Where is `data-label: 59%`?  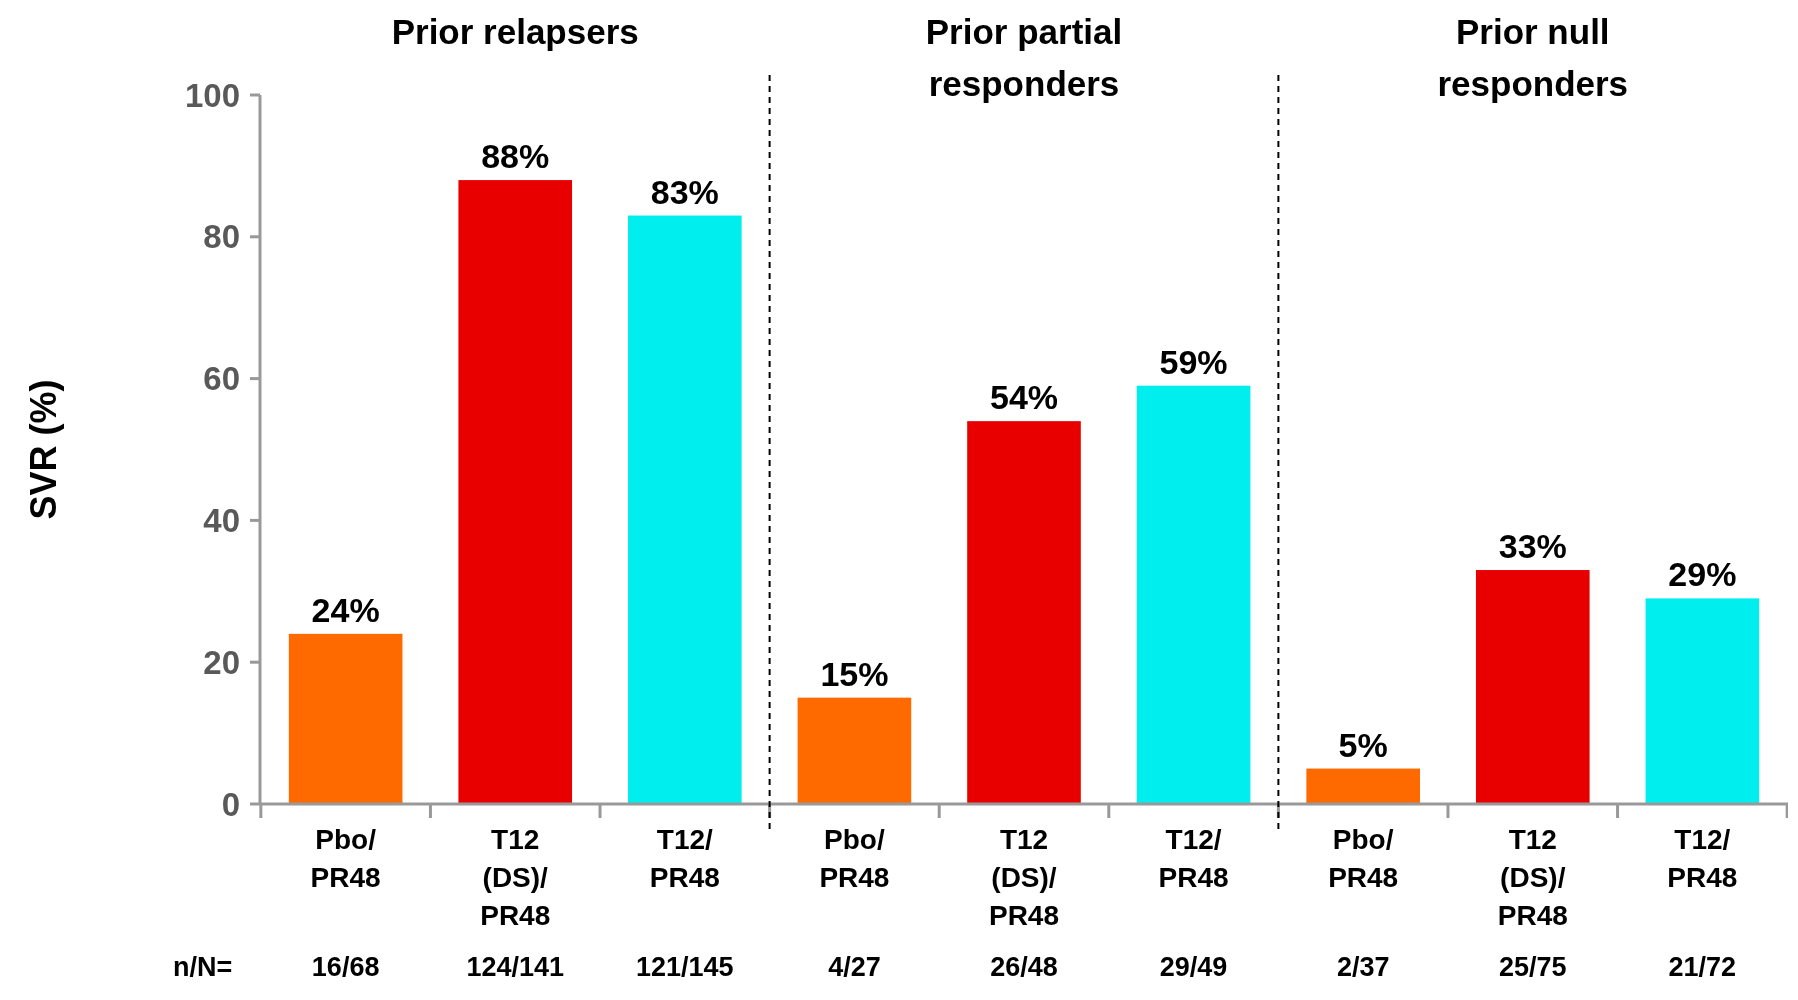 data-label: 59% is located at coordinates (1193, 361).